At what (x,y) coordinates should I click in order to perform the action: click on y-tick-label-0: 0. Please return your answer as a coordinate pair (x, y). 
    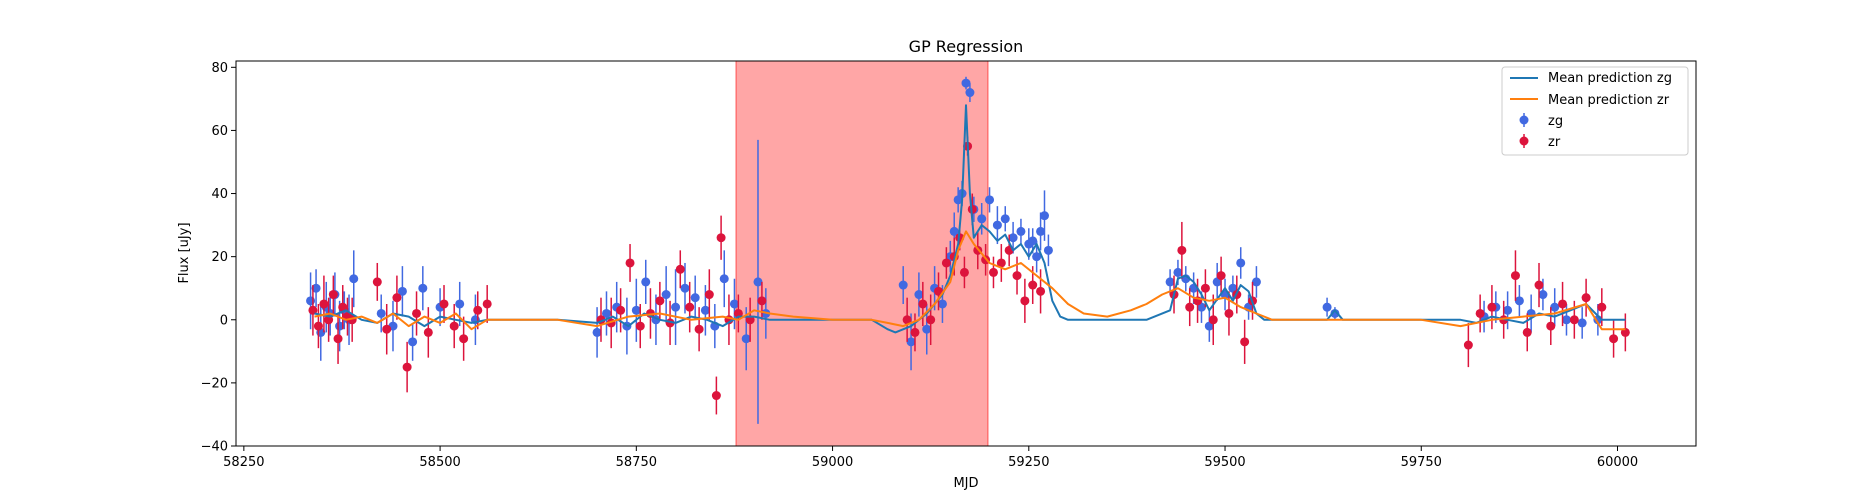
    Looking at the image, I should click on (224, 320).